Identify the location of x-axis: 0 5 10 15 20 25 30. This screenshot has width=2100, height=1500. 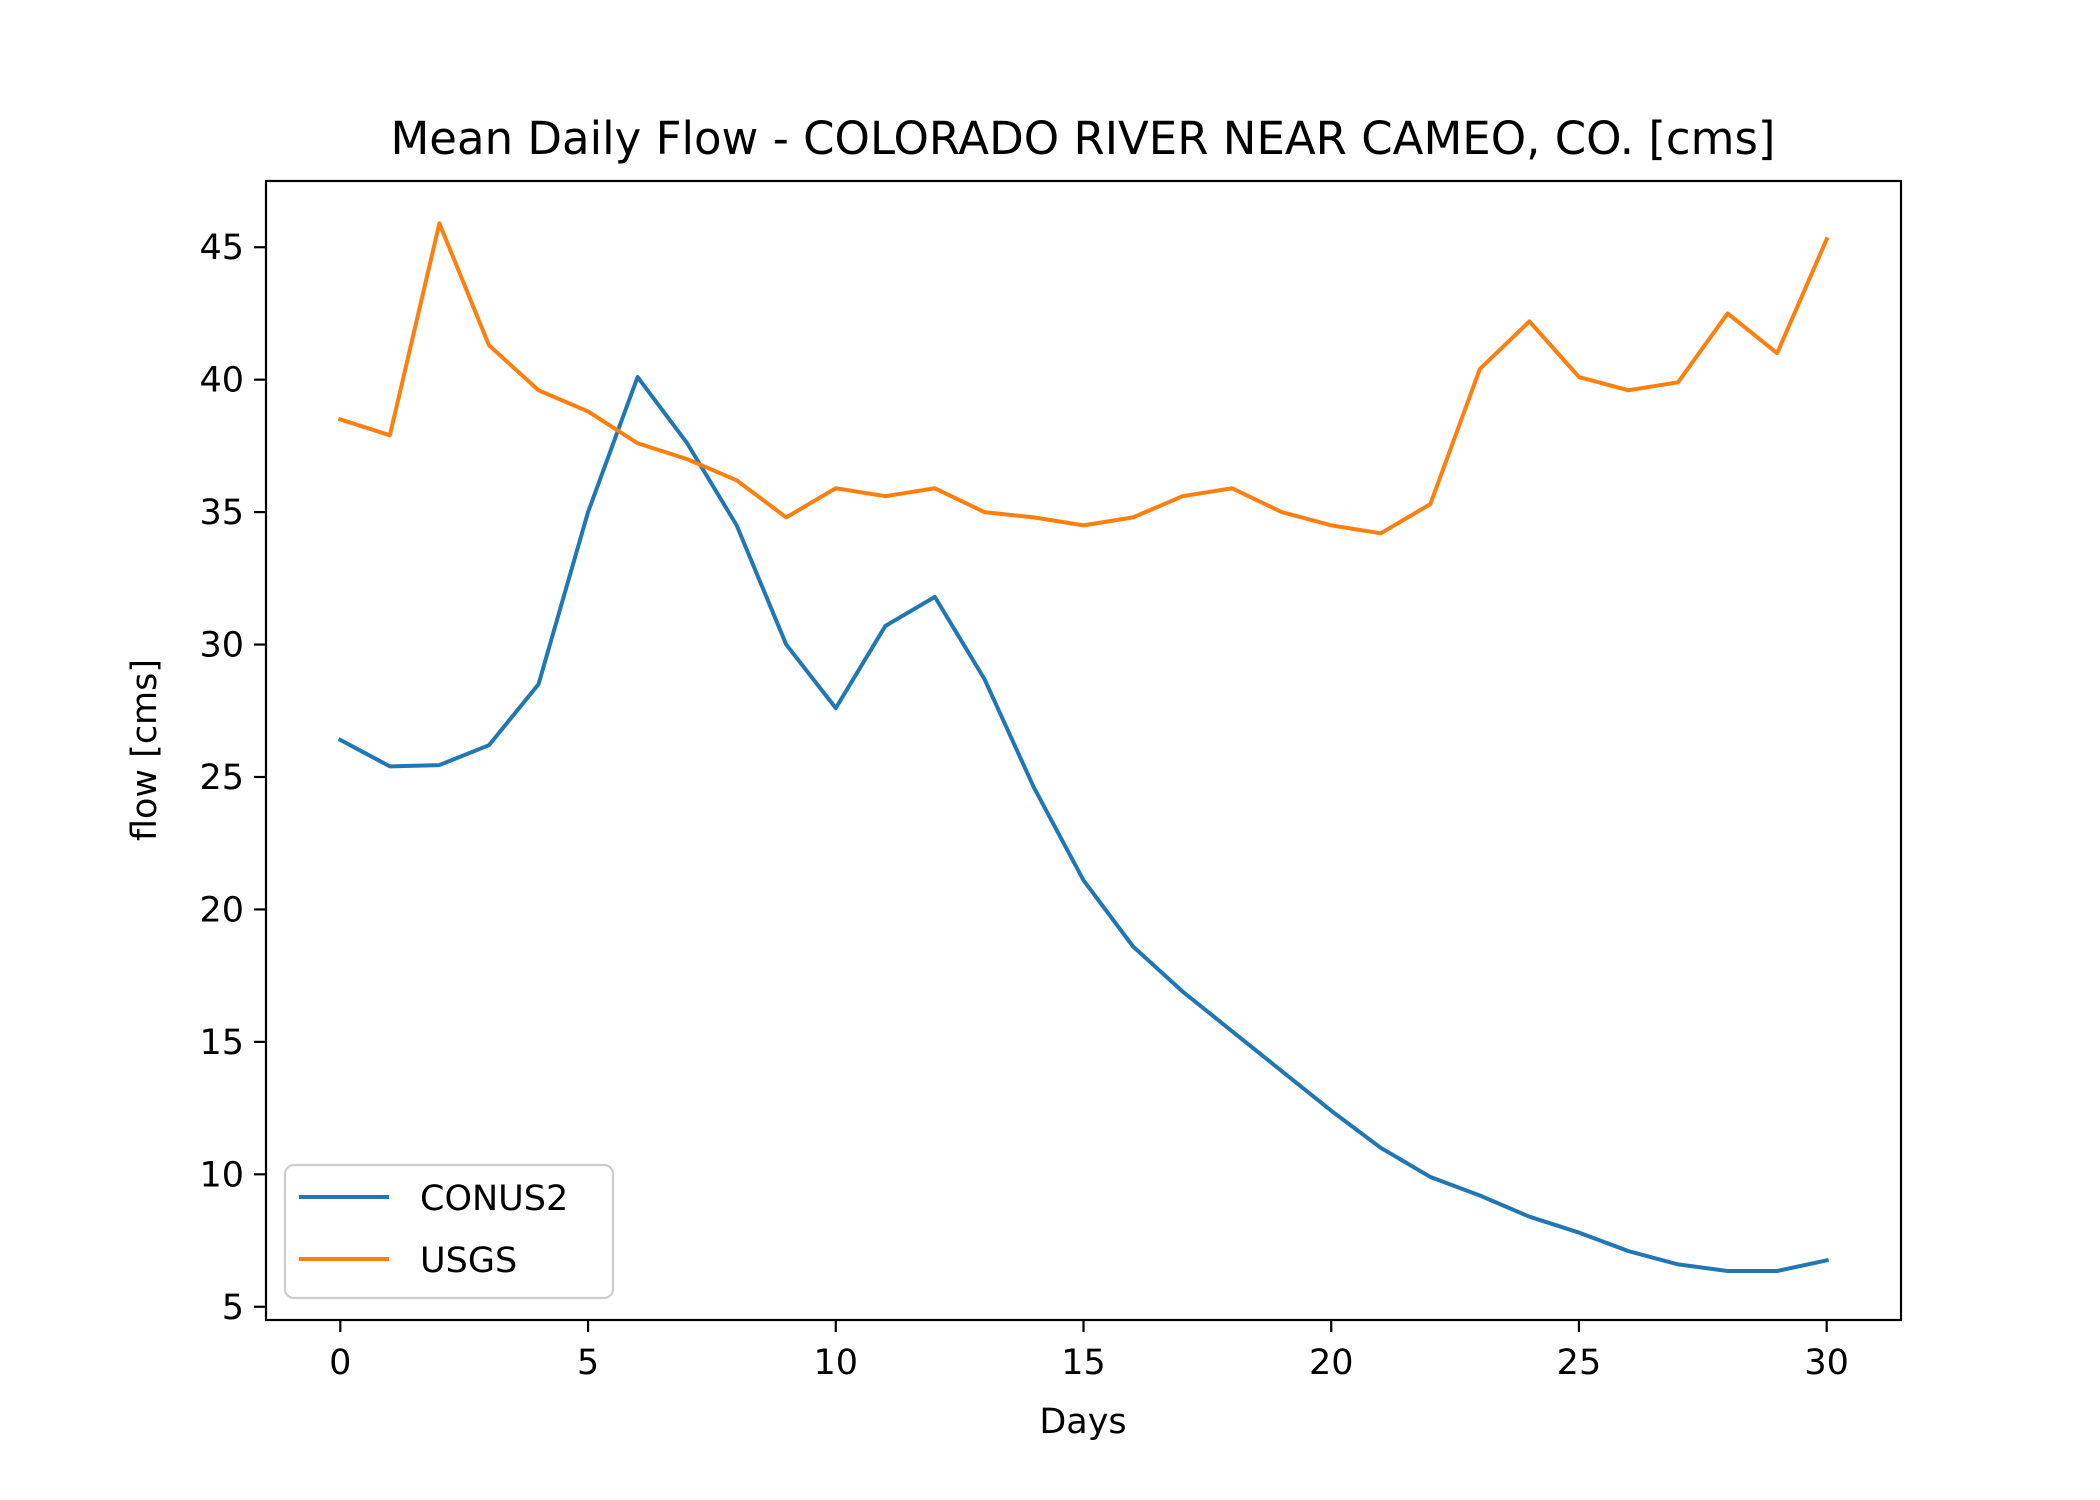
(1089, 1351).